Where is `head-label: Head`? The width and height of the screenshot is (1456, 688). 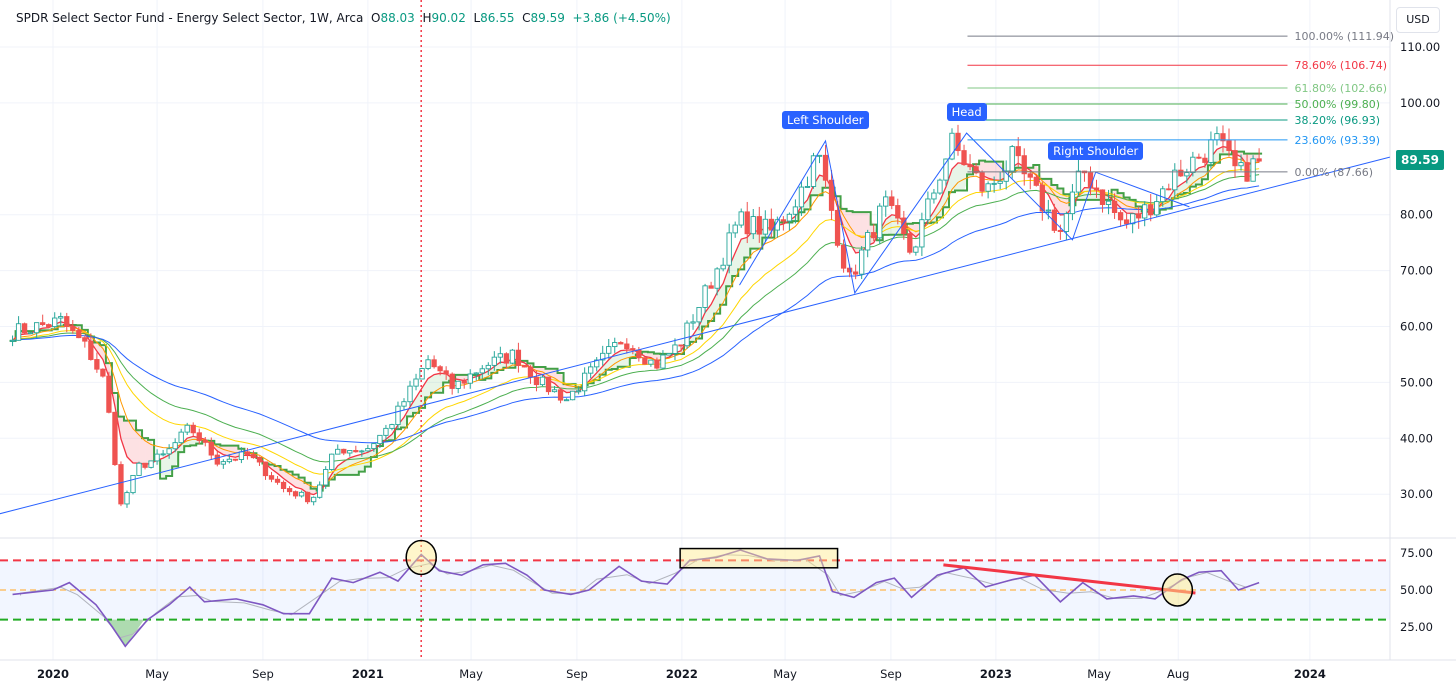
head-label: Head is located at coordinates (966, 112).